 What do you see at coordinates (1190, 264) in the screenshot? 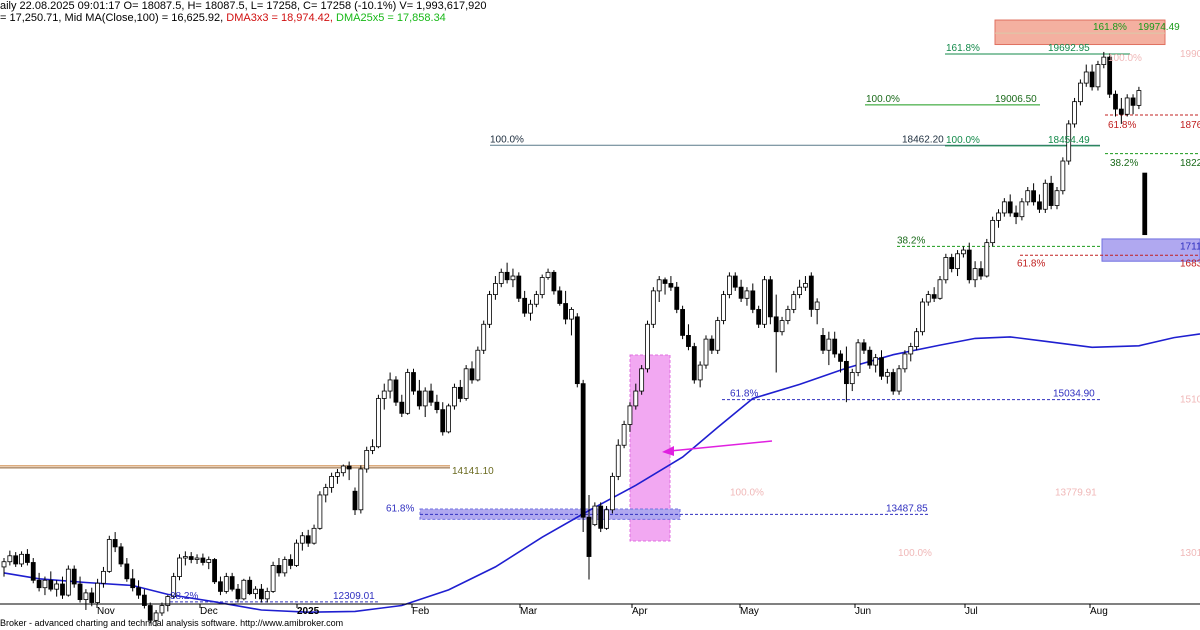
I see `price-scale-label: 1683` at bounding box center [1190, 264].